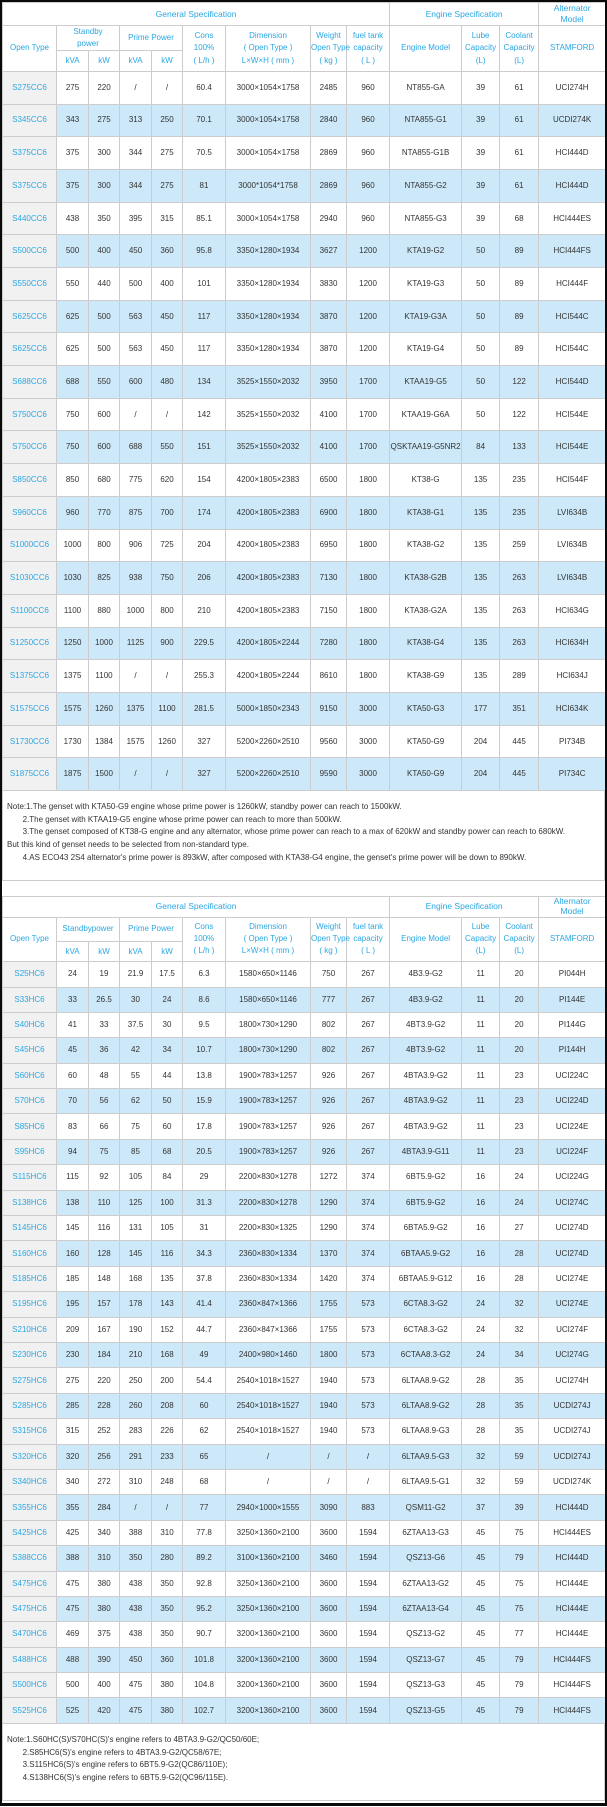  I want to click on table-cell: 3090, so click(328, 1507).